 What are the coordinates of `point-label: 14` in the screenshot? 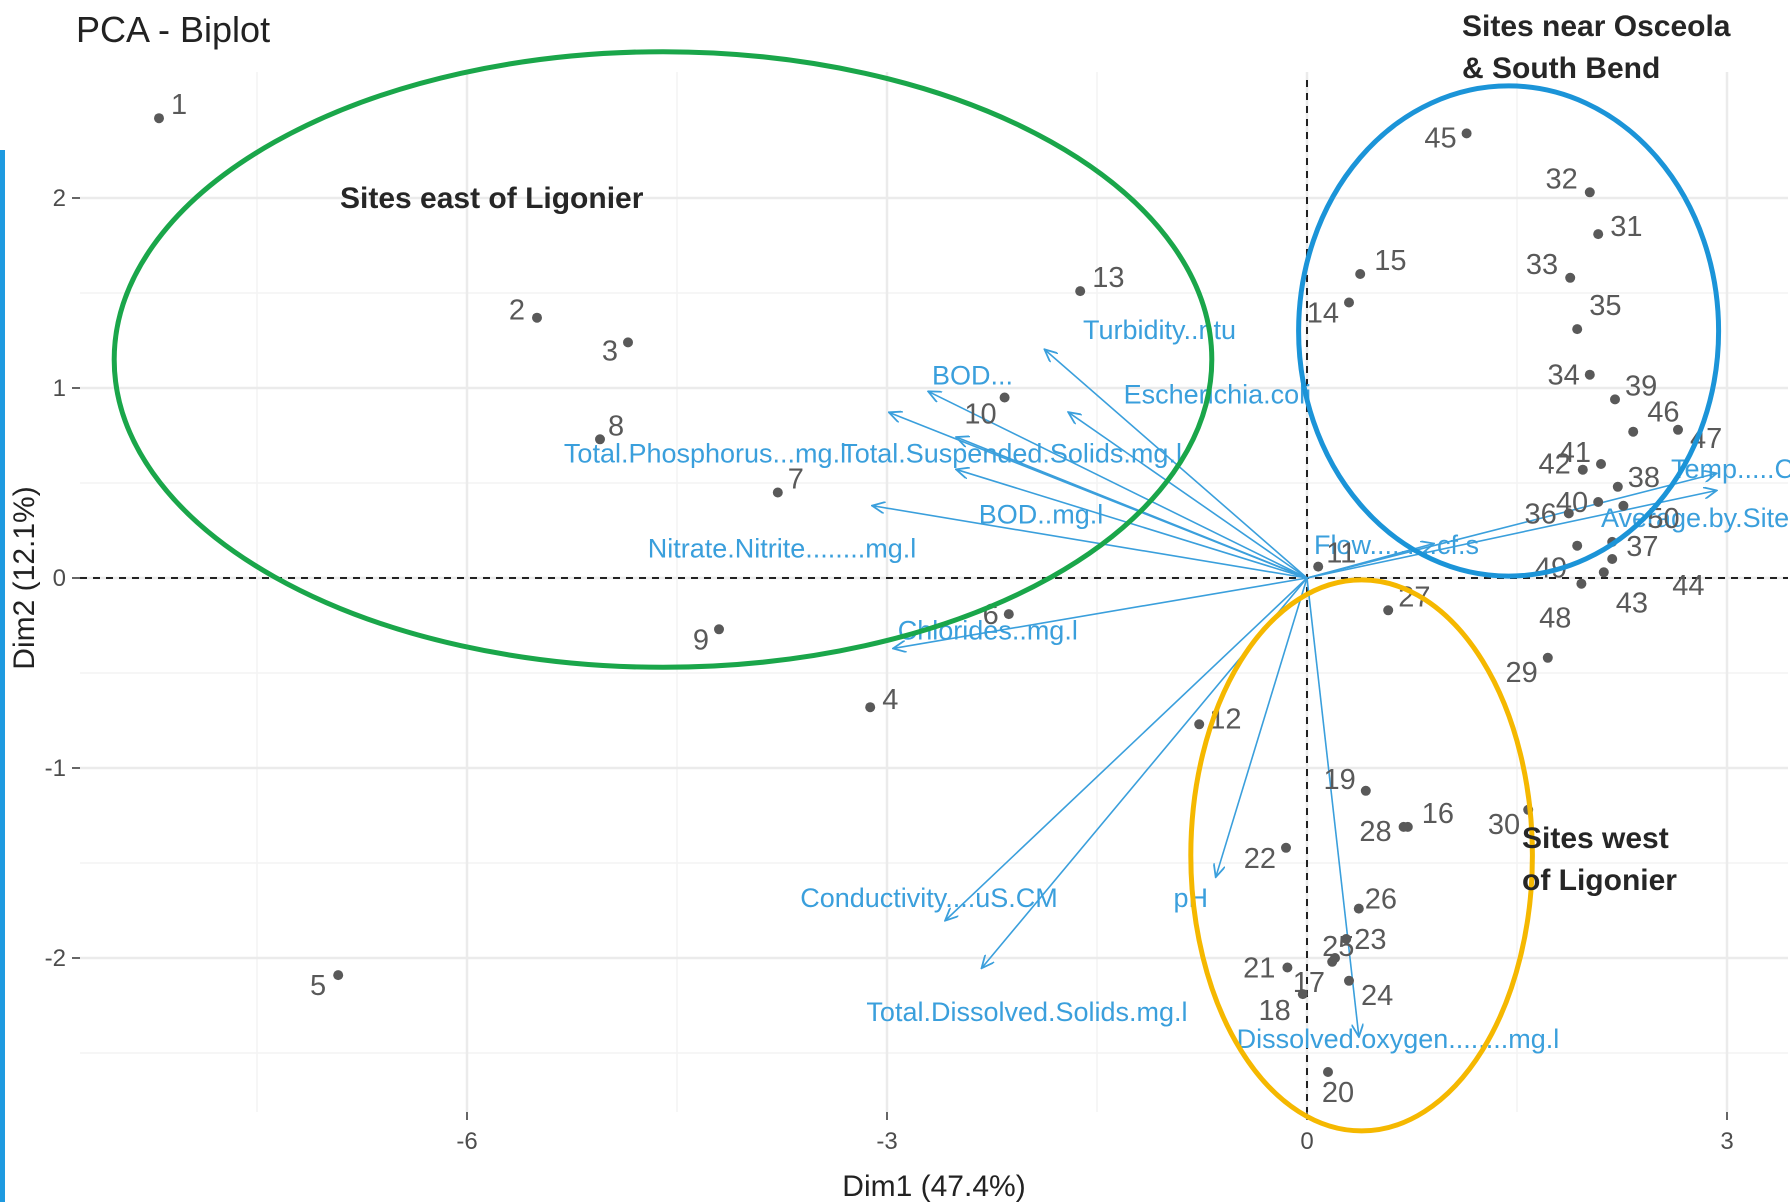 It's located at (1323, 314).